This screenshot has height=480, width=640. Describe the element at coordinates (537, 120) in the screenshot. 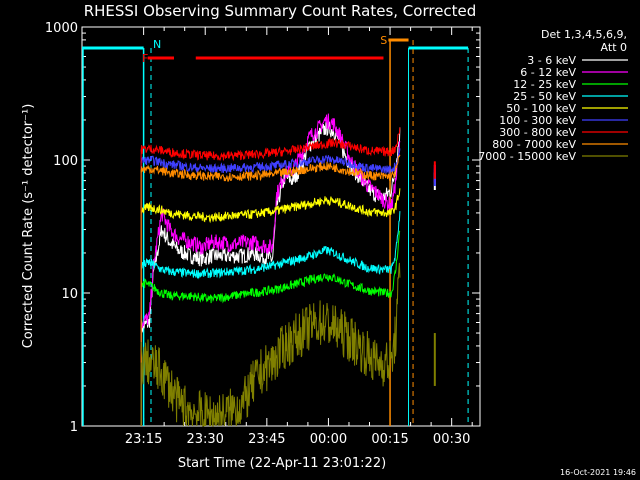

I see `legend-entry-label: 100 - 300 keV` at that location.